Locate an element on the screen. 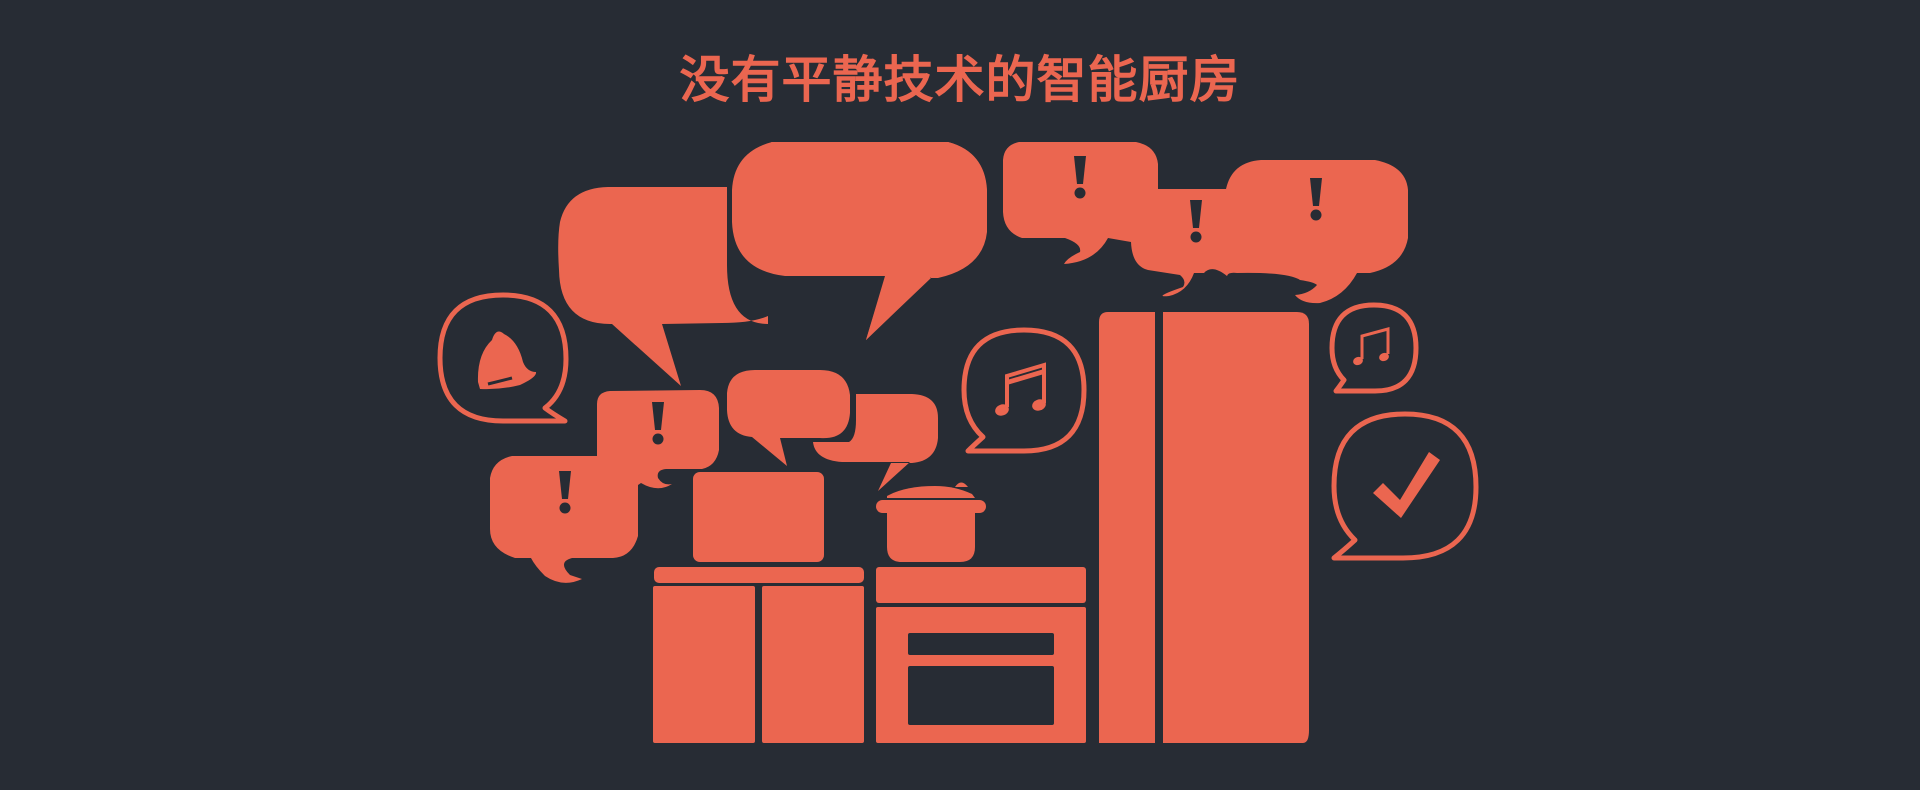 Image resolution: width=1920 pixels, height=790 pixels. stove-oven is located at coordinates (981, 655).